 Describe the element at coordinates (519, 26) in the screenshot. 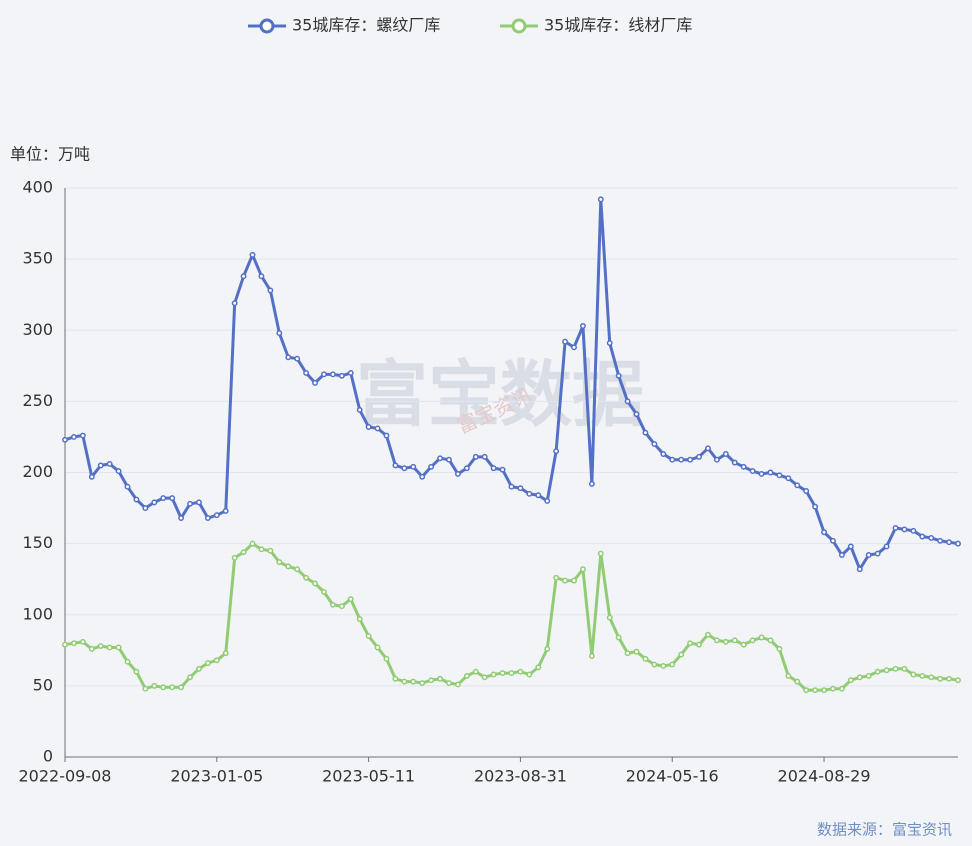

I see `legend-marker` at that location.